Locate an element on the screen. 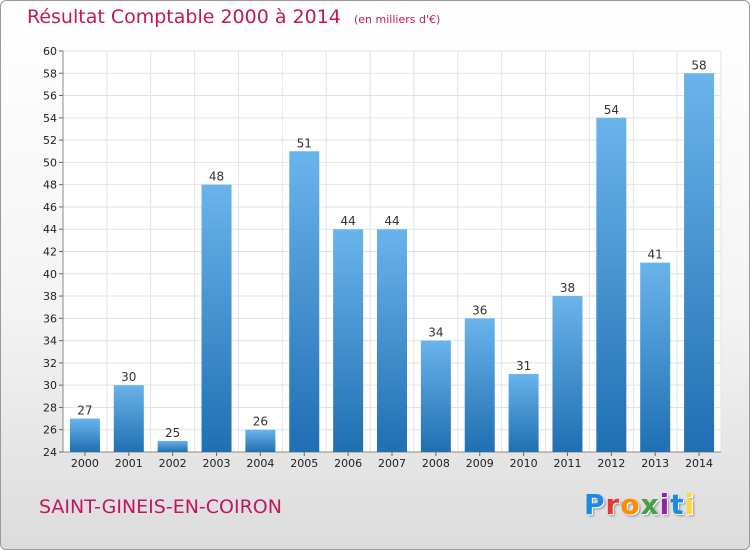 This screenshot has height=550, width=750. bar-2013 is located at coordinates (655, 357).